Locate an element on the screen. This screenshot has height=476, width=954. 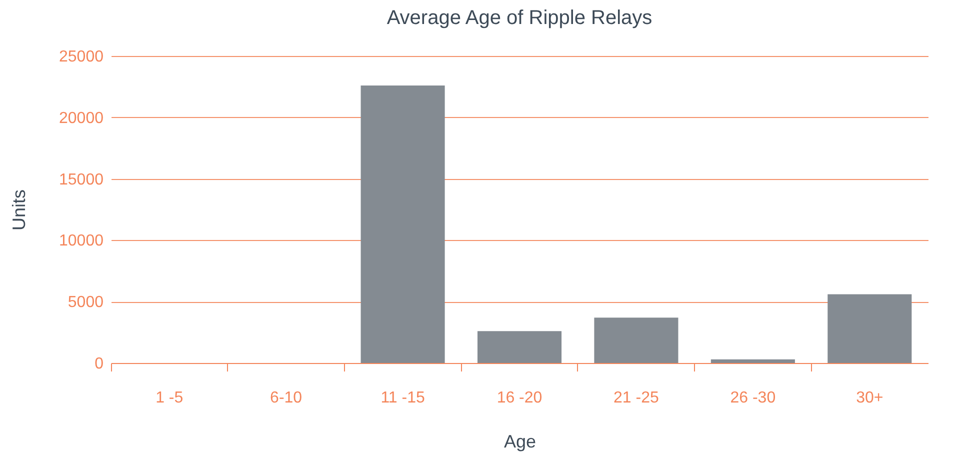
x-tick-label: 11 -15 is located at coordinates (402, 398).